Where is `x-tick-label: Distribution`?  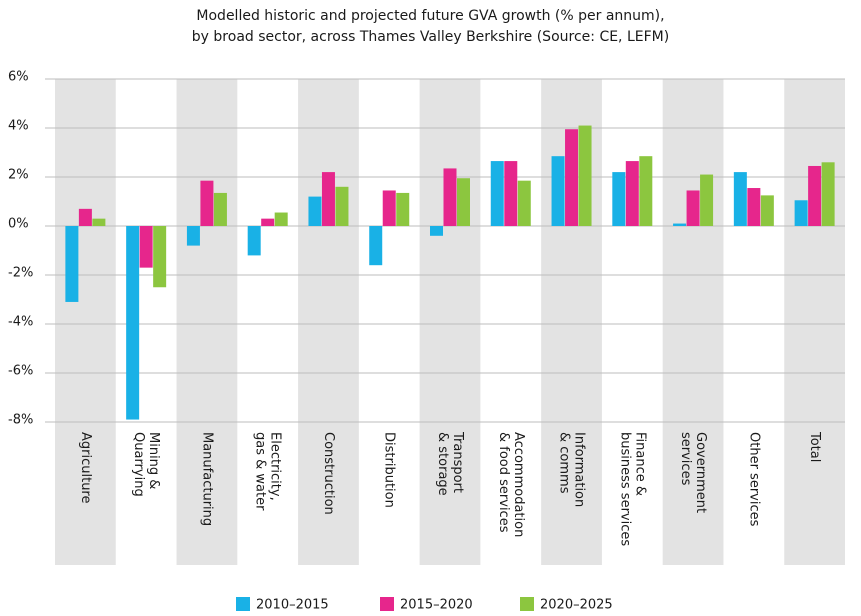 x-tick-label: Distribution is located at coordinates (389, 470).